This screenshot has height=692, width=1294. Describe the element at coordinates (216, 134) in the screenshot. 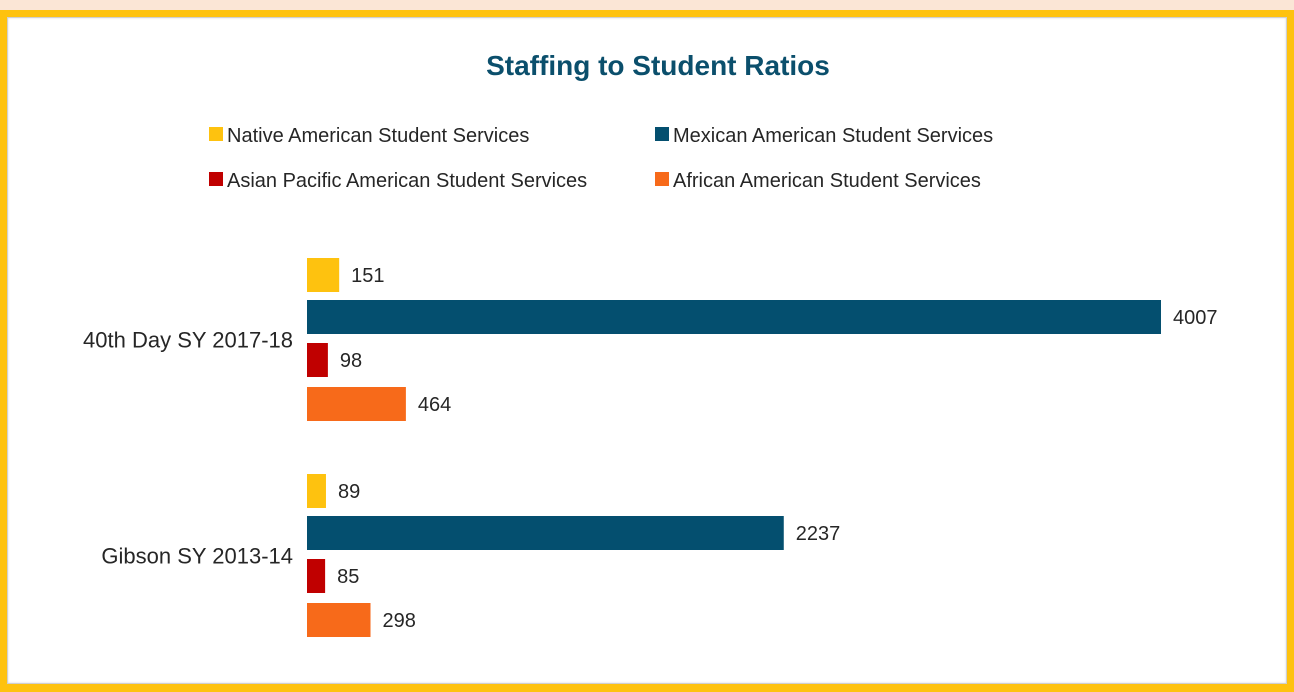

I see `legend-swatch-native-american-student-services` at that location.